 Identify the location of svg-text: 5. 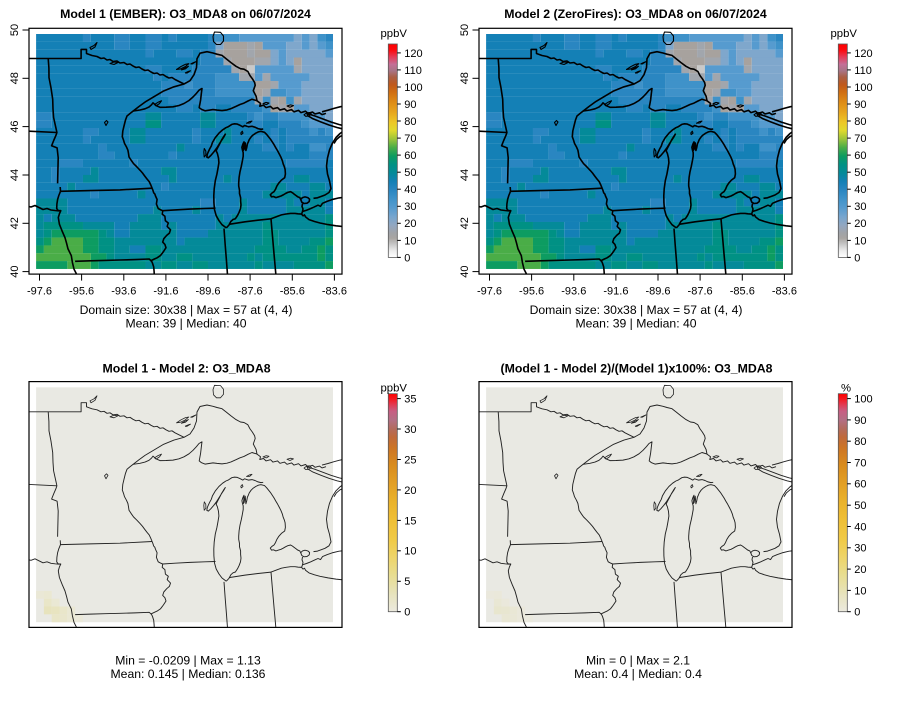
(407, 582).